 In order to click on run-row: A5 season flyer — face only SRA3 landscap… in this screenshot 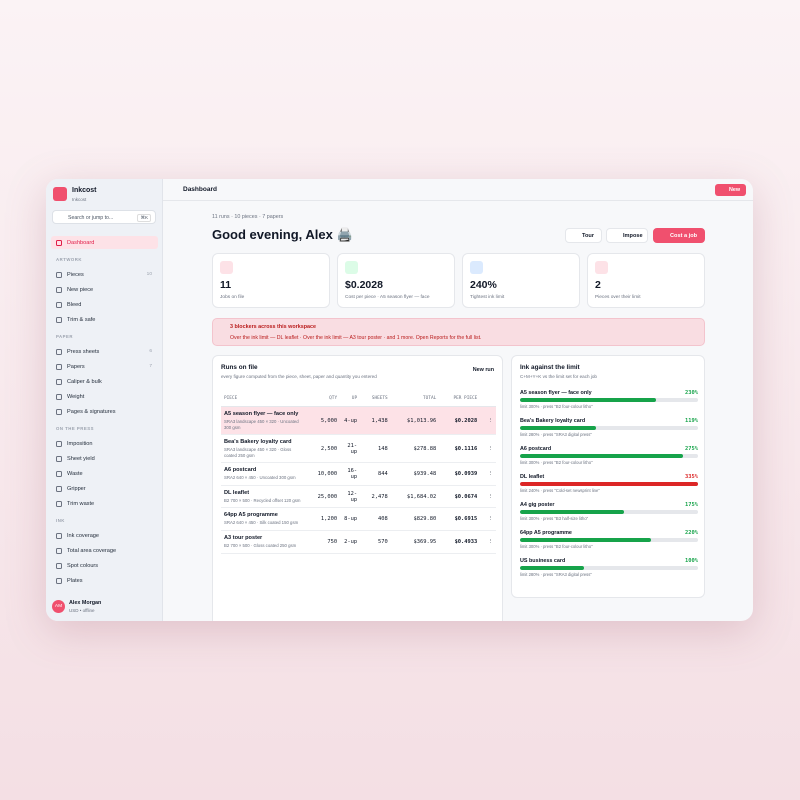, I will do `click(358, 421)`.